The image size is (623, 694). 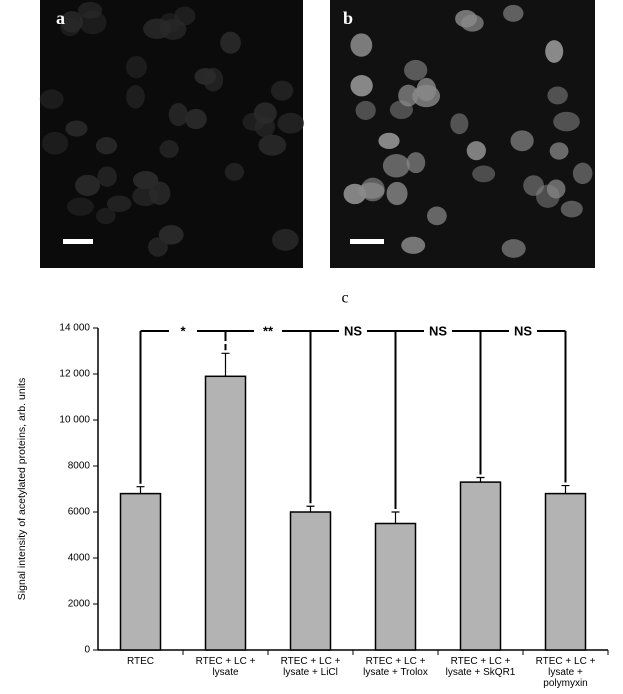 What do you see at coordinates (140, 661) in the screenshot?
I see `x-tick-label: RTEC` at bounding box center [140, 661].